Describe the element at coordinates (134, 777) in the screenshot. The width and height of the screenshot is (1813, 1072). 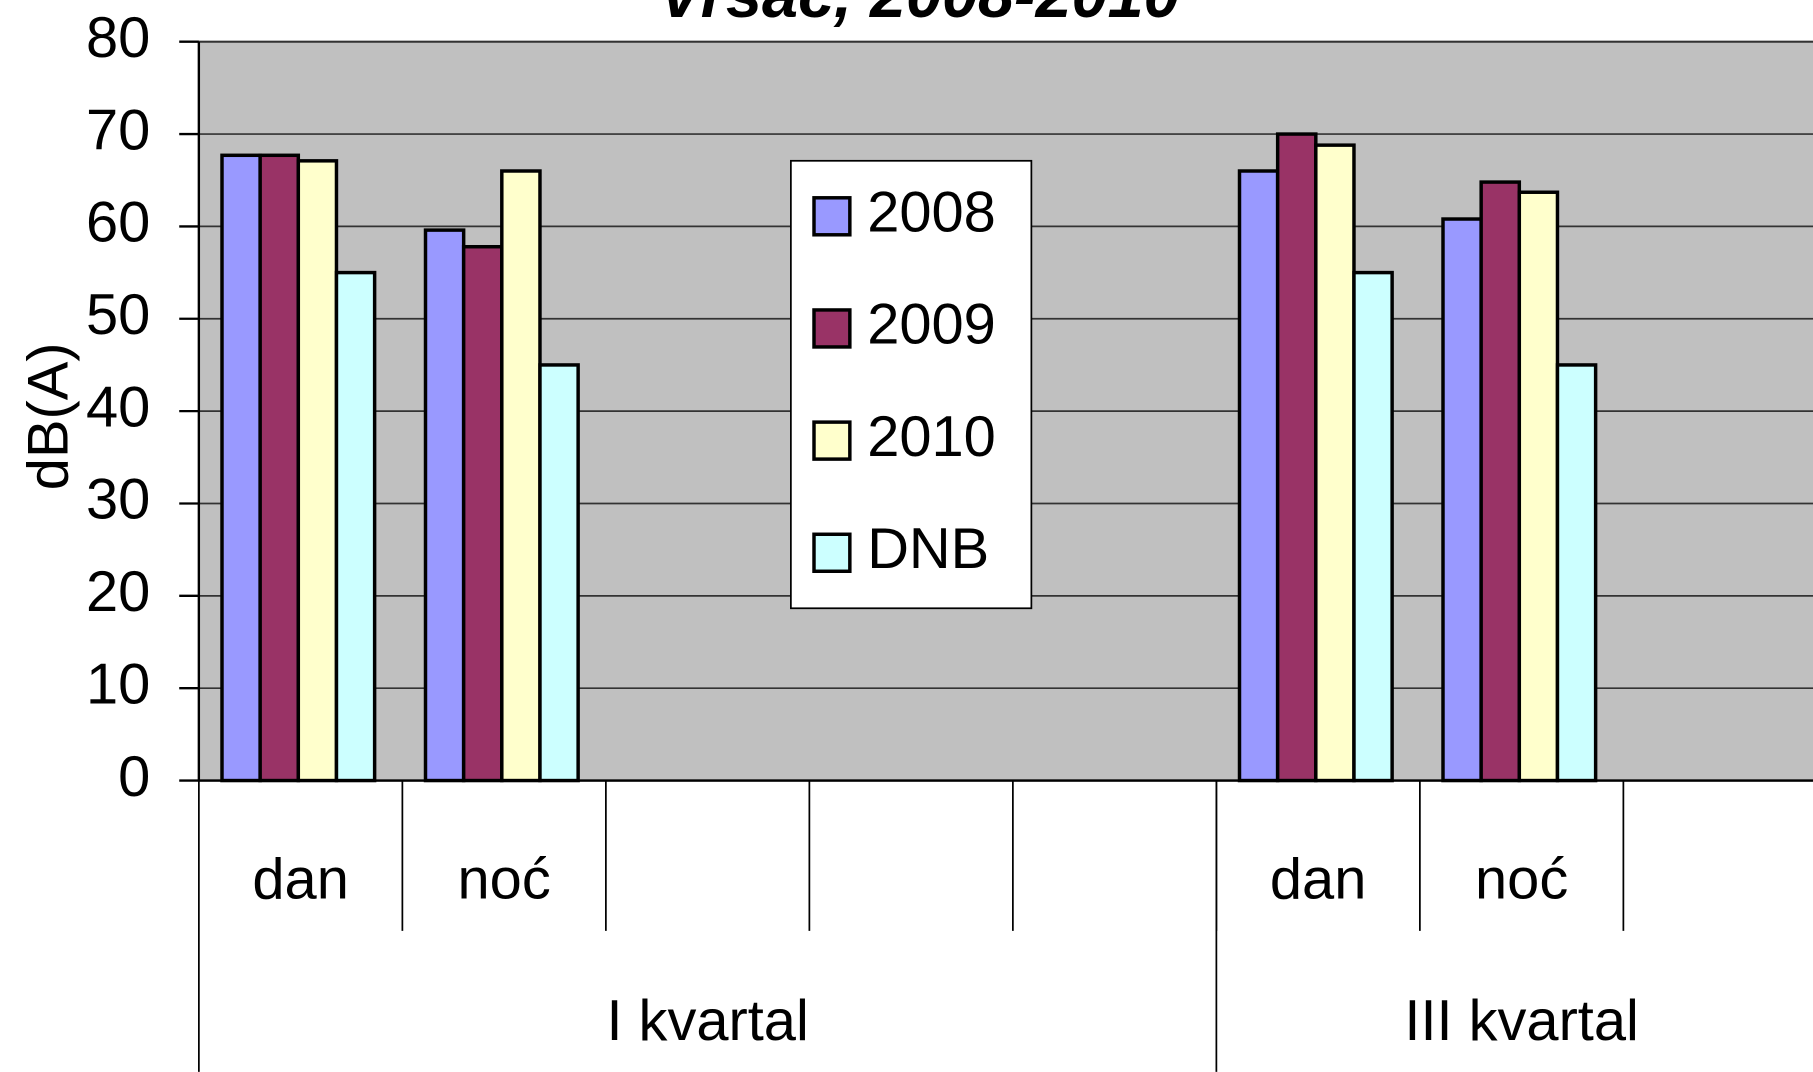
I see `y-tick-label: 0` at that location.